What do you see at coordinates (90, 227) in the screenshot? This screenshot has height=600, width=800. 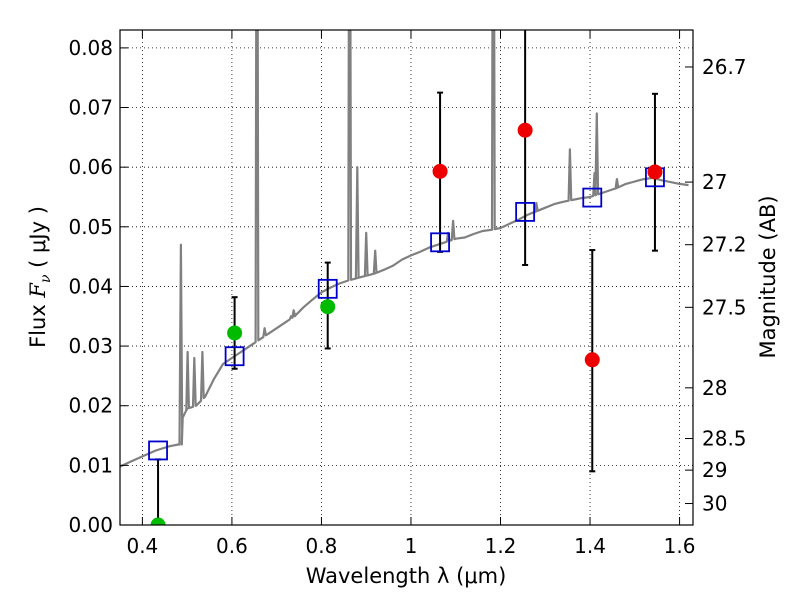 I see `y-tick-label: 0.05` at bounding box center [90, 227].